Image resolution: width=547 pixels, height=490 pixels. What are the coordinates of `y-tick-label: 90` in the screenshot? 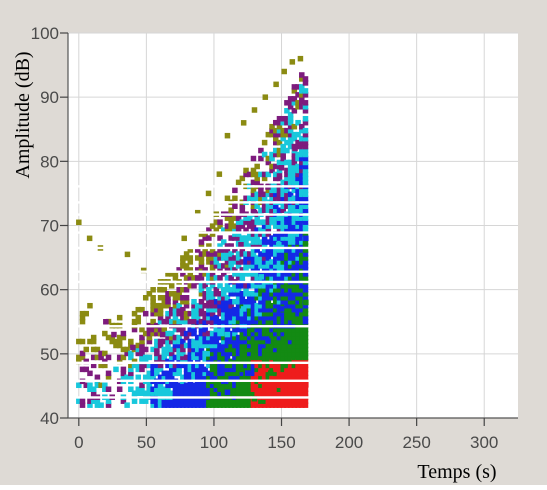 It's located at (49, 97).